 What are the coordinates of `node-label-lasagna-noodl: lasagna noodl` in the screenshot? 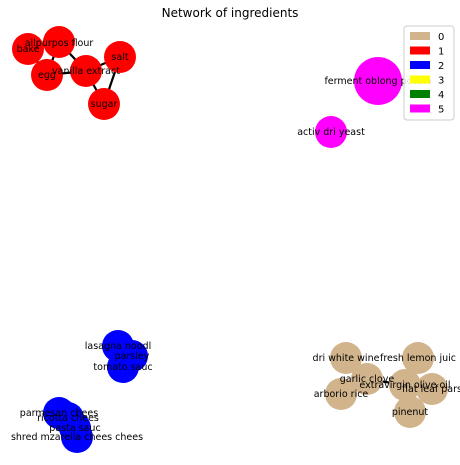 It's located at (118, 346).